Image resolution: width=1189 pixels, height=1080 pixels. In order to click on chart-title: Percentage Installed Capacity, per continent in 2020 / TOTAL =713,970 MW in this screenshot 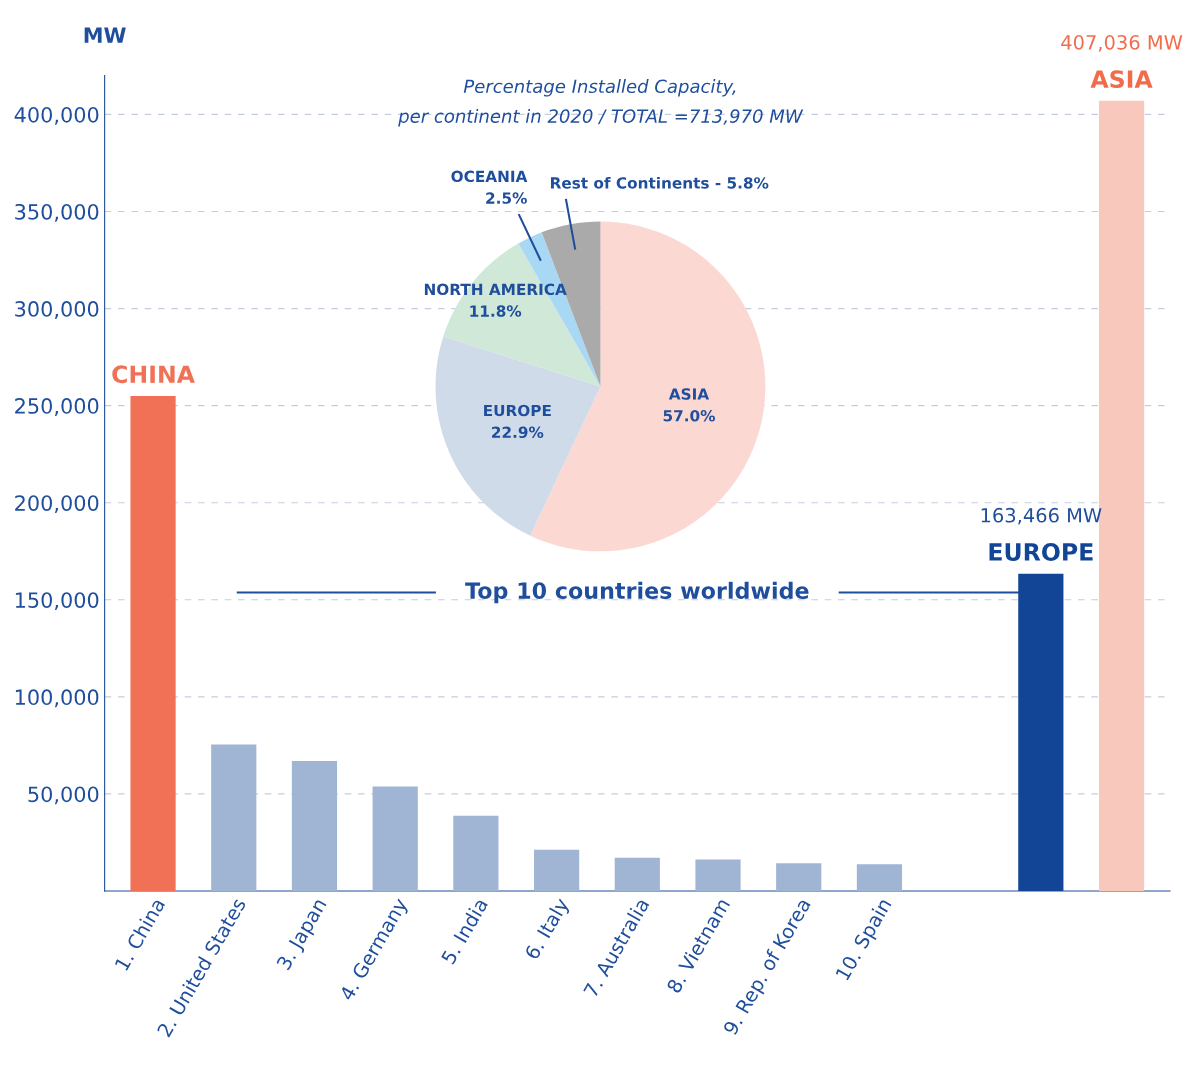, I will do `click(601, 103)`.